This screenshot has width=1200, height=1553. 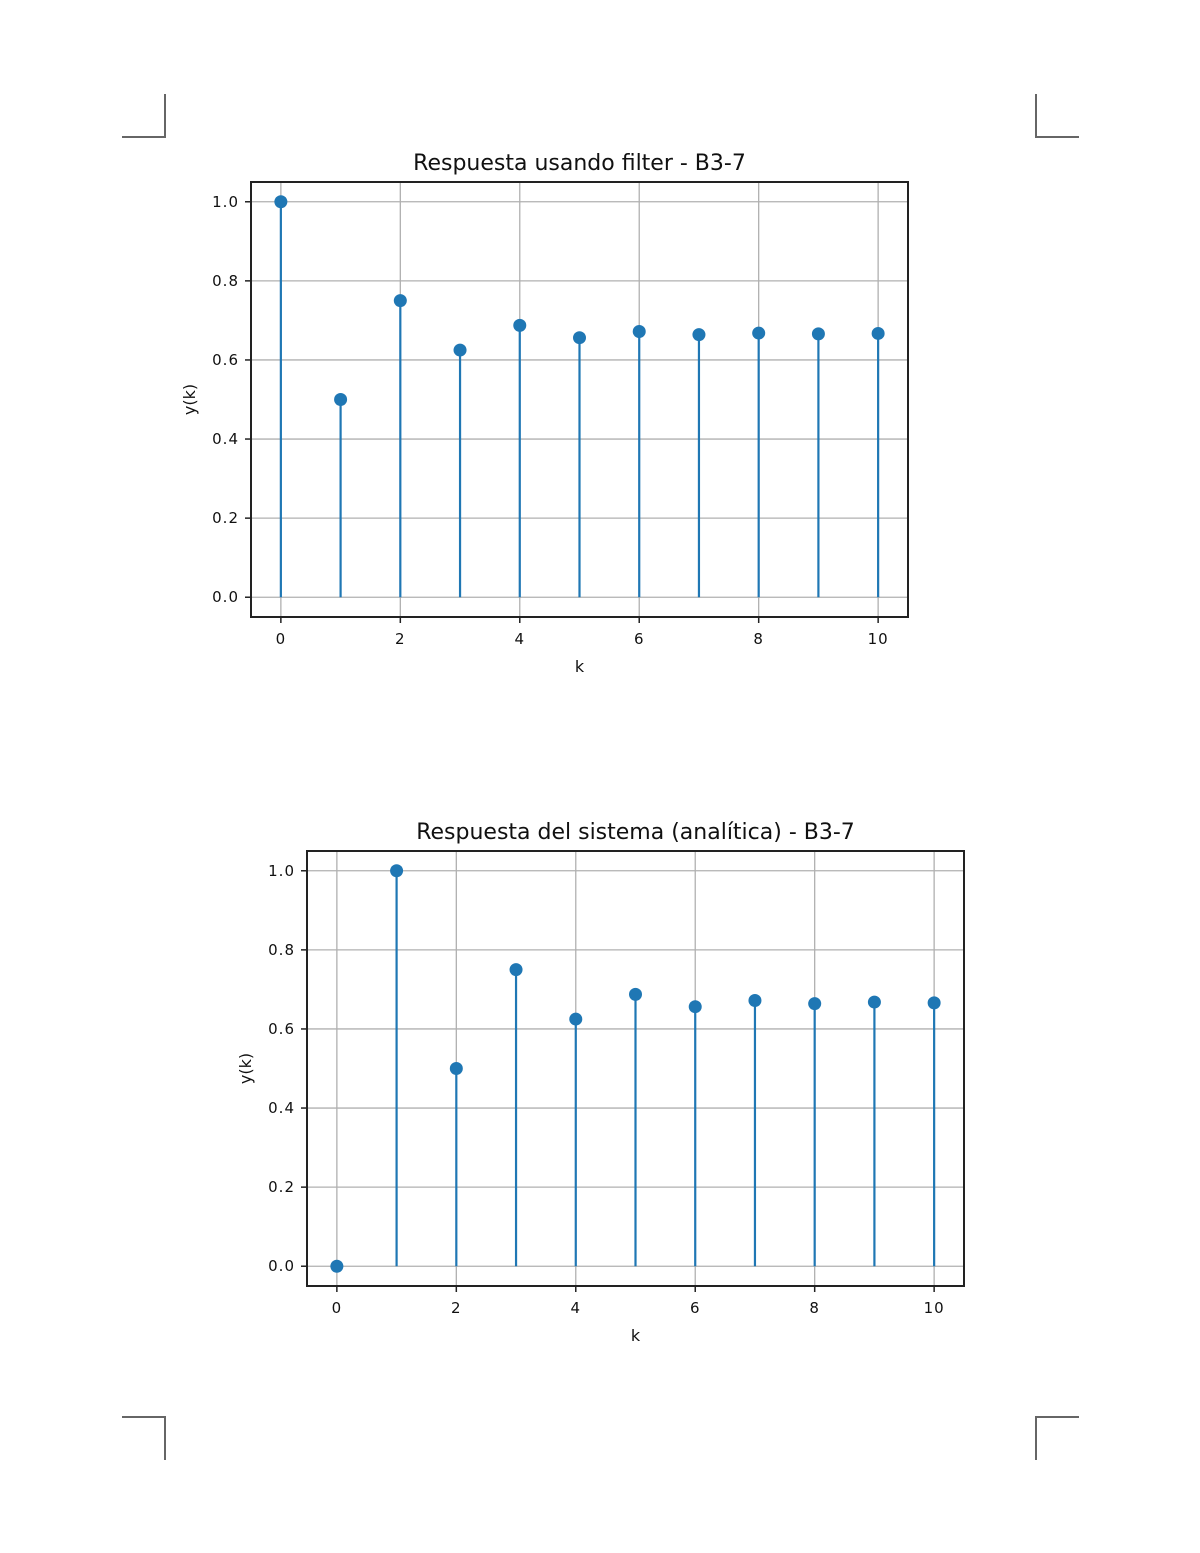 What do you see at coordinates (635, 832) in the screenshot?
I see `chart-title: Respuesta del sistema (analítica) - B3-7` at bounding box center [635, 832].